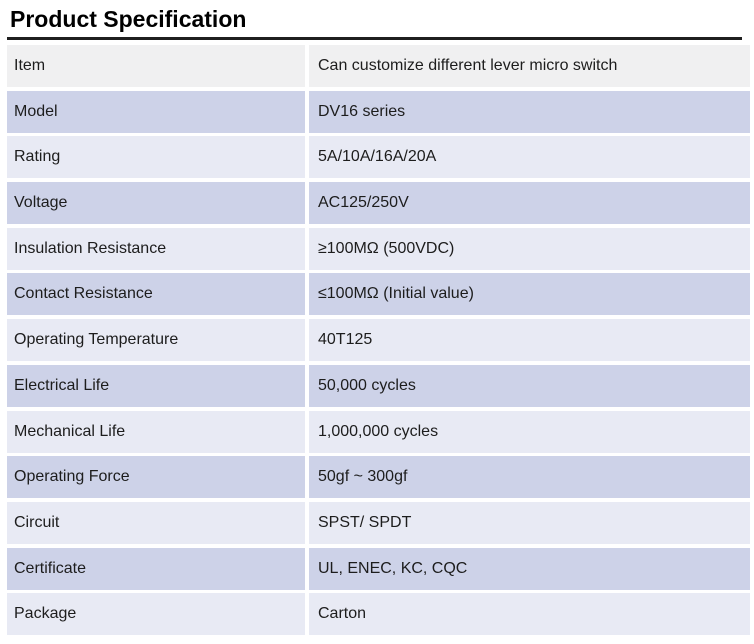 The width and height of the screenshot is (754, 644). I want to click on row-label: Circuit, so click(156, 522).